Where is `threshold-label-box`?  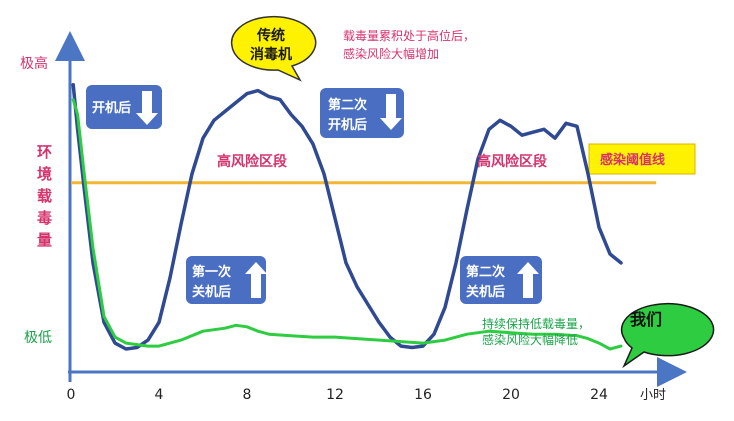
threshold-label-box is located at coordinates (642, 159).